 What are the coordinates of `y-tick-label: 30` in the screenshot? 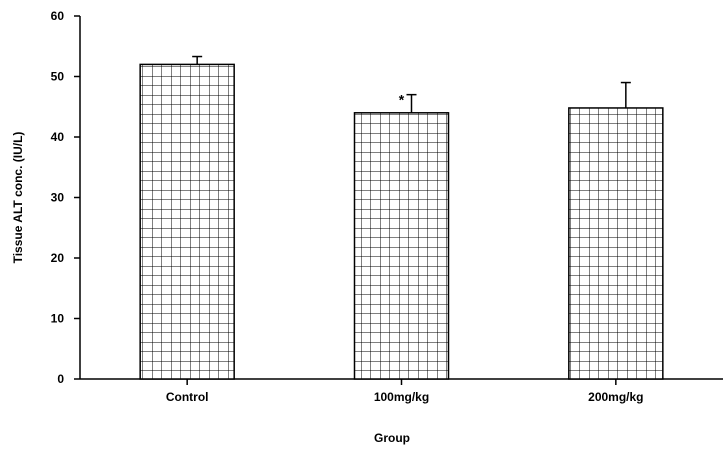 It's located at (58, 198).